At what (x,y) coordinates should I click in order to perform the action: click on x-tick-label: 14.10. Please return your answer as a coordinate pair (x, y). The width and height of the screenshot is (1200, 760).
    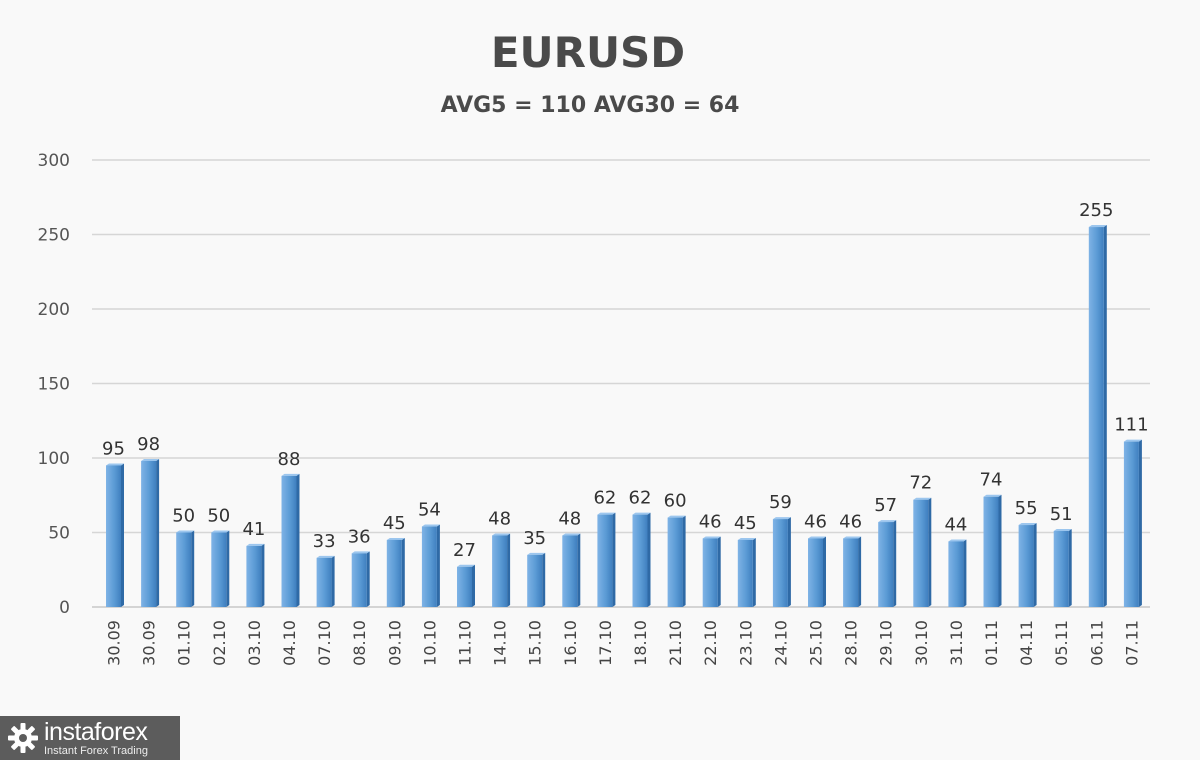
    Looking at the image, I should click on (500, 643).